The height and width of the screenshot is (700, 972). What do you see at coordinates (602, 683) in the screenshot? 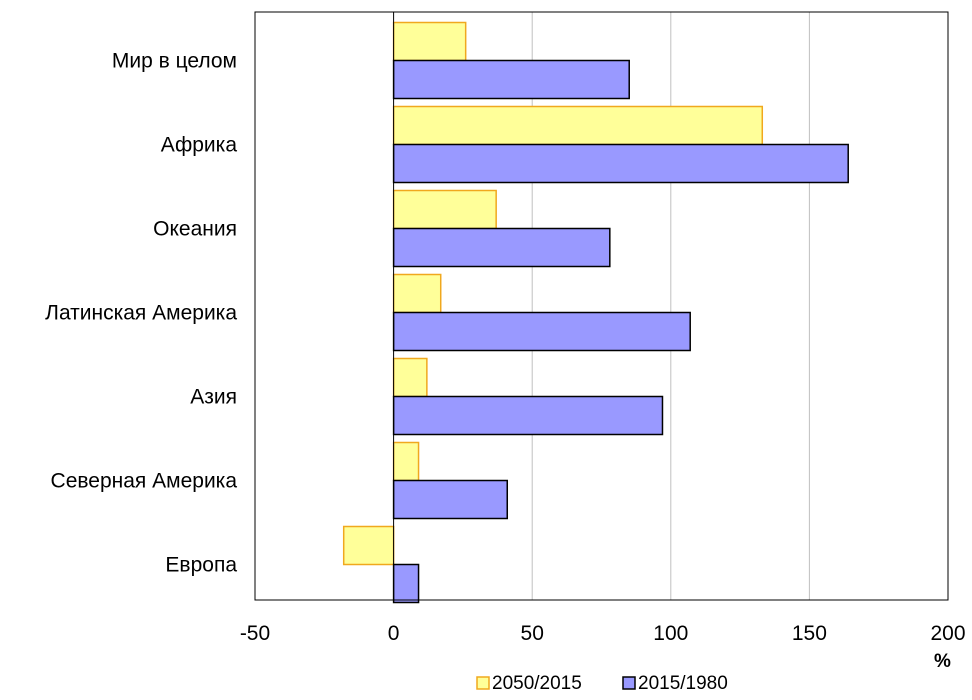
I see `legend: 2050/2015 2015/1980` at bounding box center [602, 683].